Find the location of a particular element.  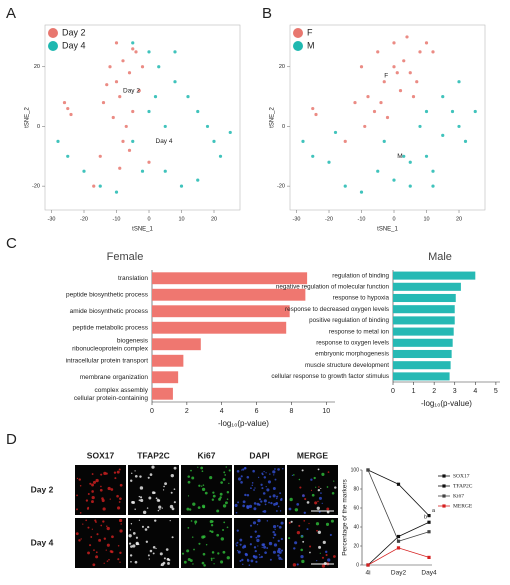

x-tick-label: 0 is located at coordinates (152, 411).